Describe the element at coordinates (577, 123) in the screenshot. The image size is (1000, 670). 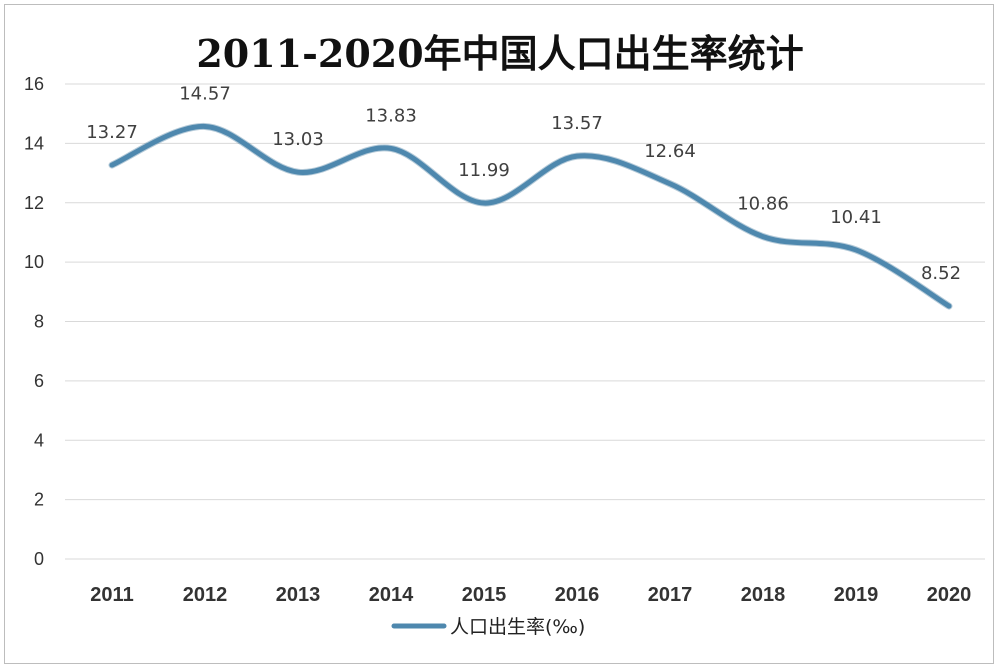
I see `data-label: 13.57` at that location.